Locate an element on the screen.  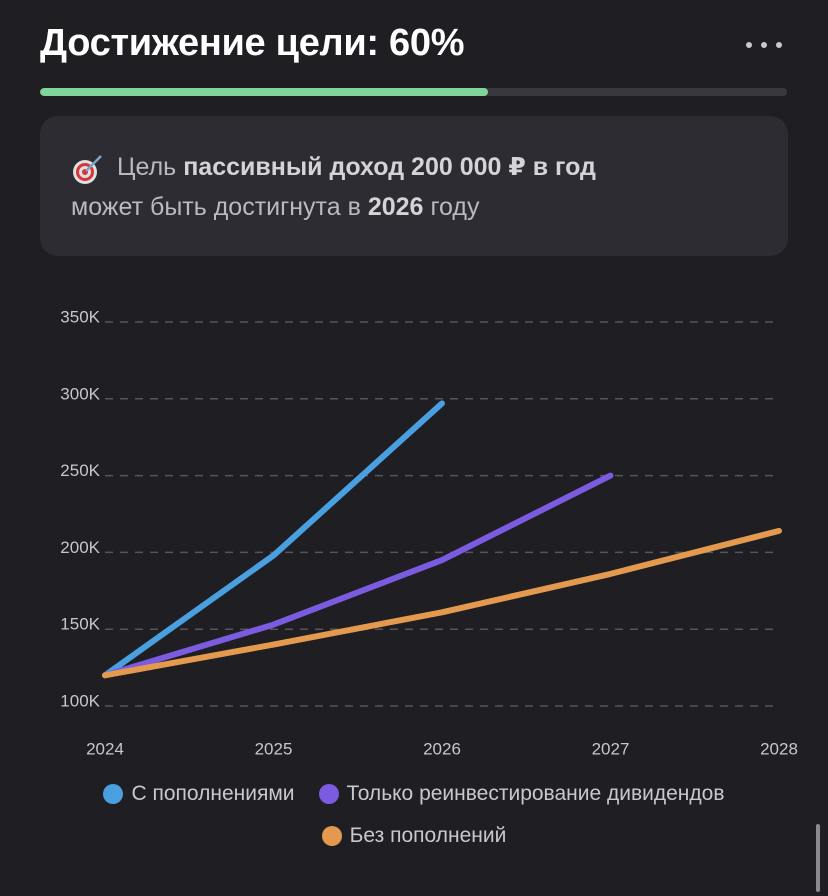
y-tick-label: 300K is located at coordinates (80, 393).